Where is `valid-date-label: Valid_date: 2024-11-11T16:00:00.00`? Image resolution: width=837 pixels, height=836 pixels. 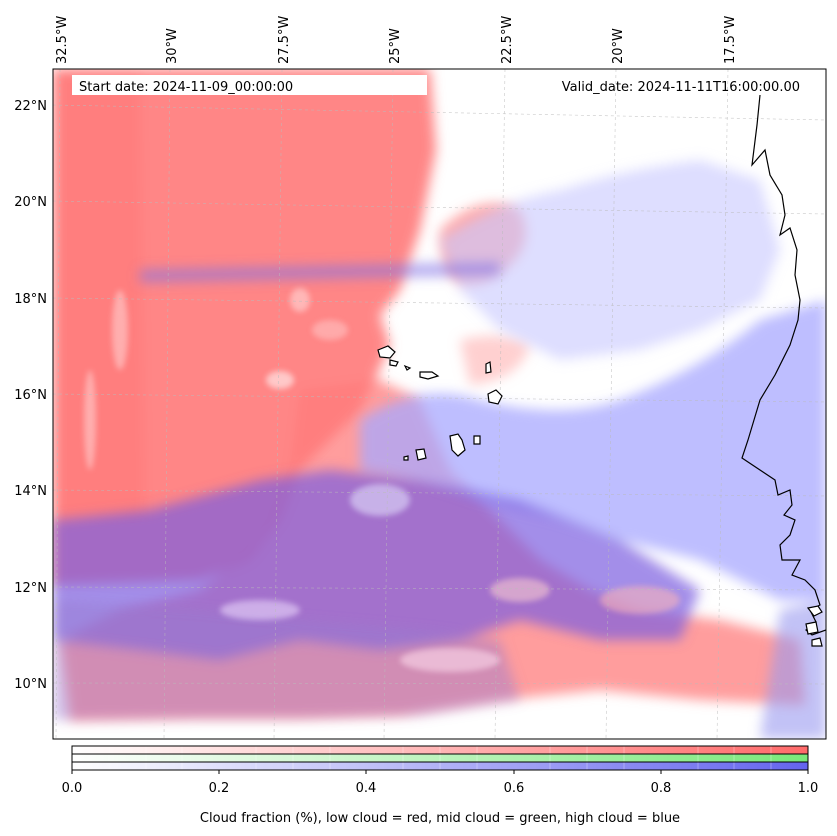
valid-date-label: Valid_date: 2024-11-11T16:00:00.00 is located at coordinates (681, 87).